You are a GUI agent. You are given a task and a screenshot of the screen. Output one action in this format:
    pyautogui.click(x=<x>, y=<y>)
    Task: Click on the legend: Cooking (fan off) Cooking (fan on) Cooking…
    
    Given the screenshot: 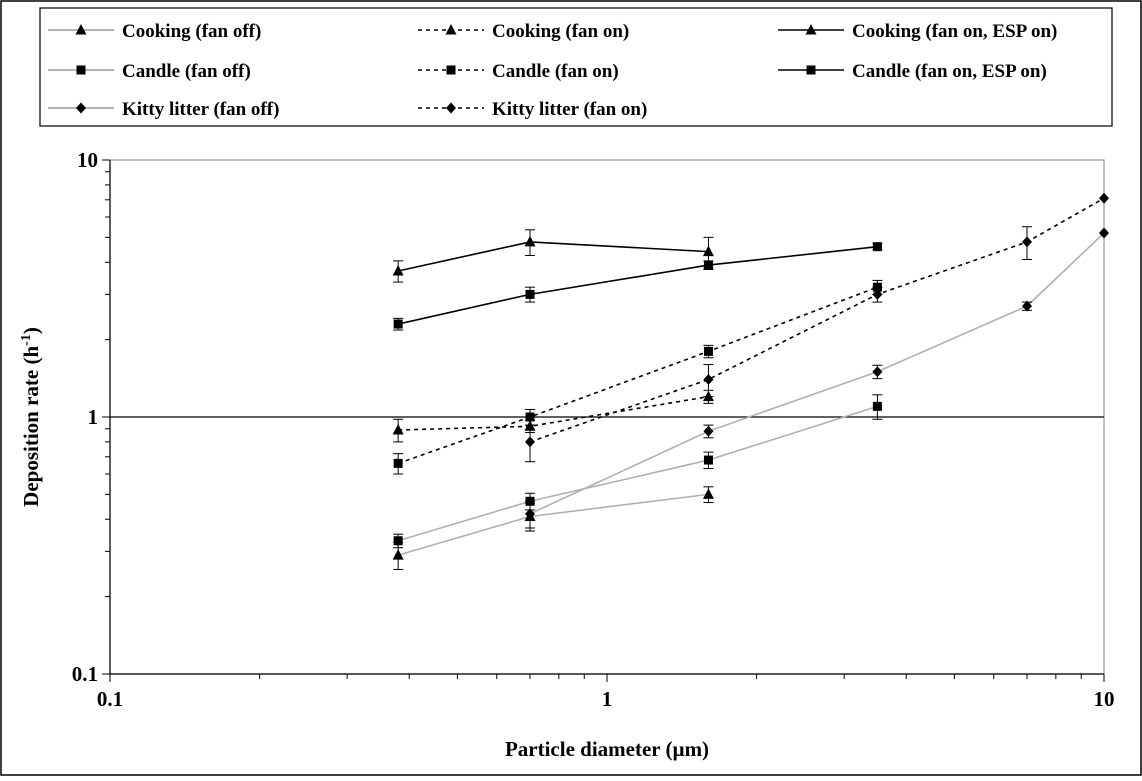 What is the action you would take?
    pyautogui.click(x=576, y=67)
    